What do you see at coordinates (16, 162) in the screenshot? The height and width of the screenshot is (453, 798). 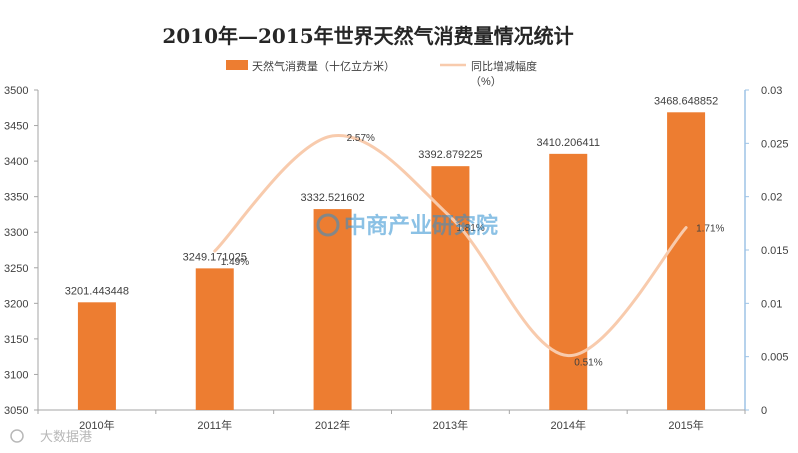 I see `left-tick-label: 3400` at bounding box center [16, 162].